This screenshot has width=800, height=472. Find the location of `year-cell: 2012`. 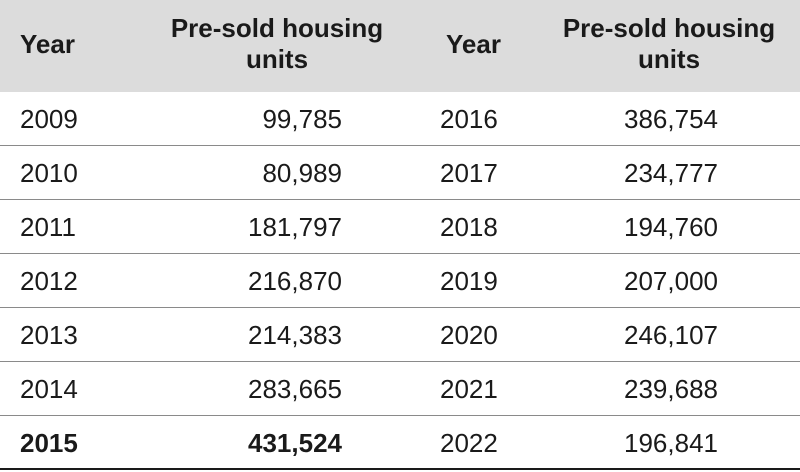

year-cell: 2012 is located at coordinates (49, 281).